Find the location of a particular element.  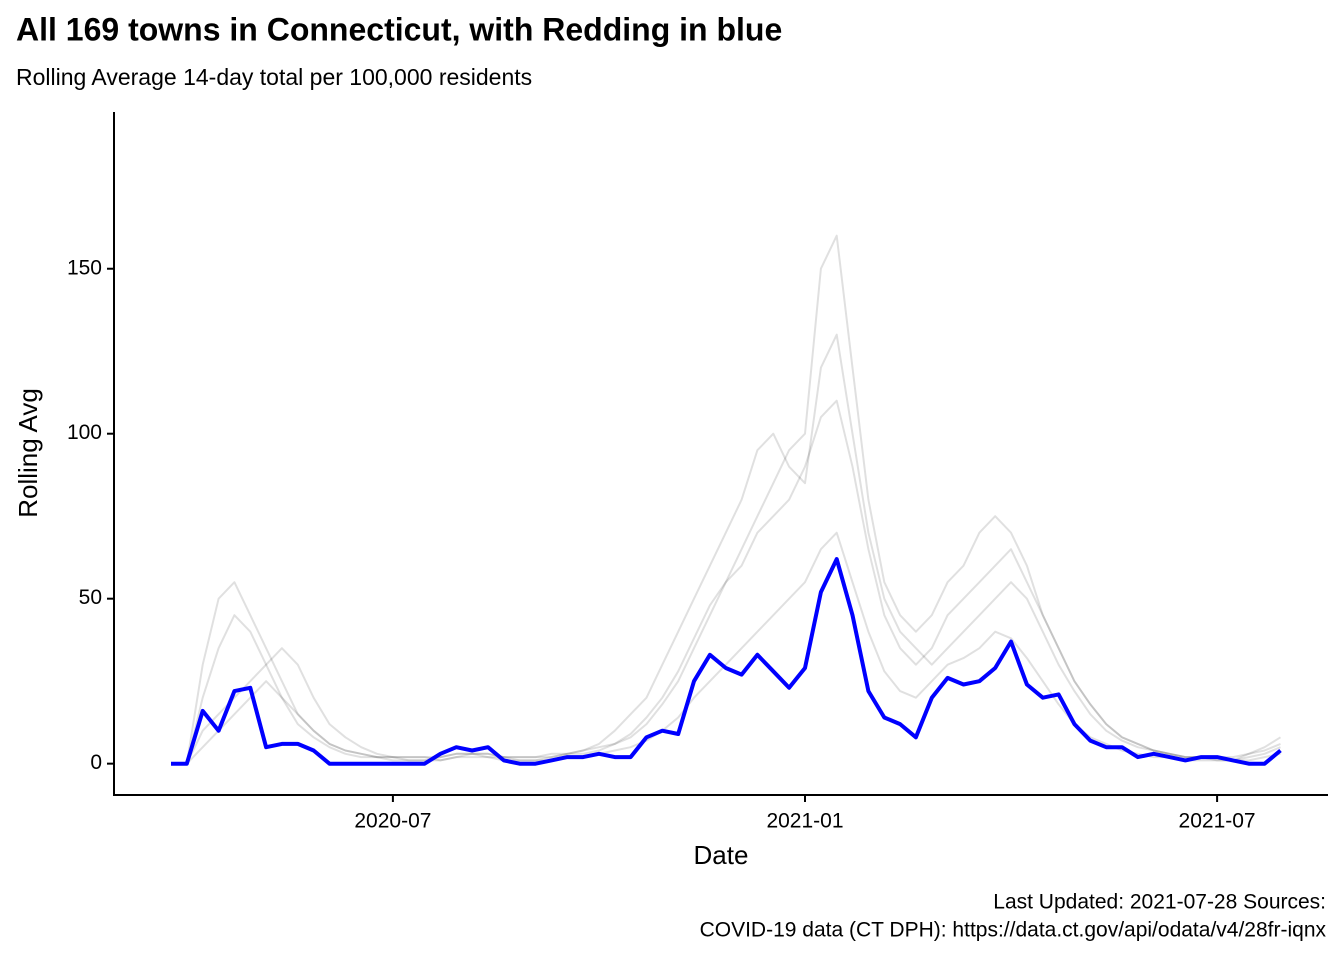

y-tick-label: 100 is located at coordinates (84, 432).